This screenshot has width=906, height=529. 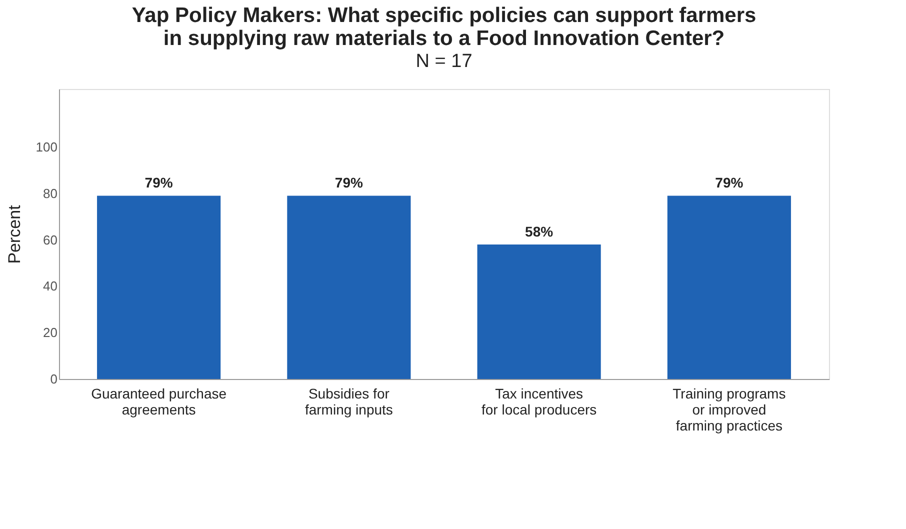 I want to click on y-tick-label: 40, so click(x=50, y=286).